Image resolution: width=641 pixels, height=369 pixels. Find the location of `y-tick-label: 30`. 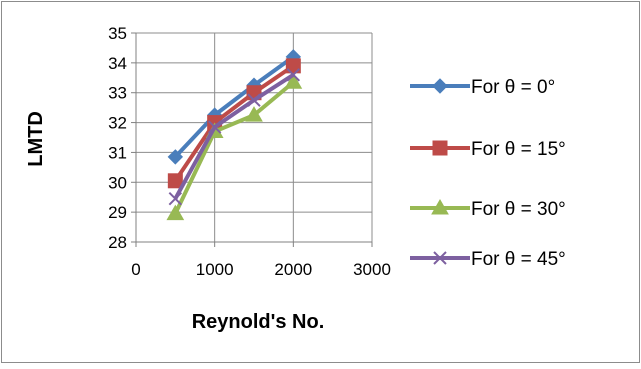

y-tick-label: 30 is located at coordinates (117, 182).